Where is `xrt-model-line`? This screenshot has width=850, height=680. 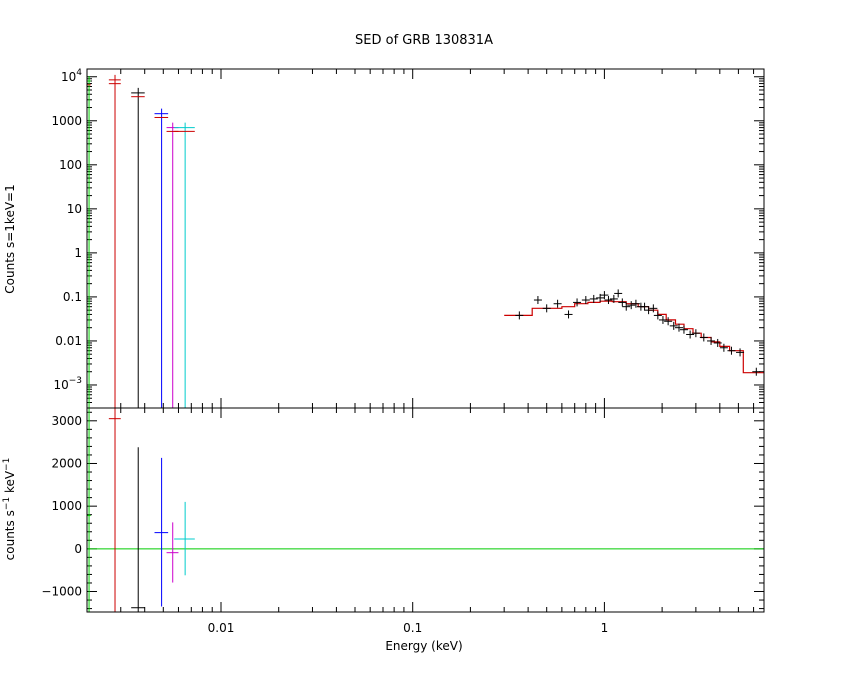
xrt-model-line is located at coordinates (634, 337).